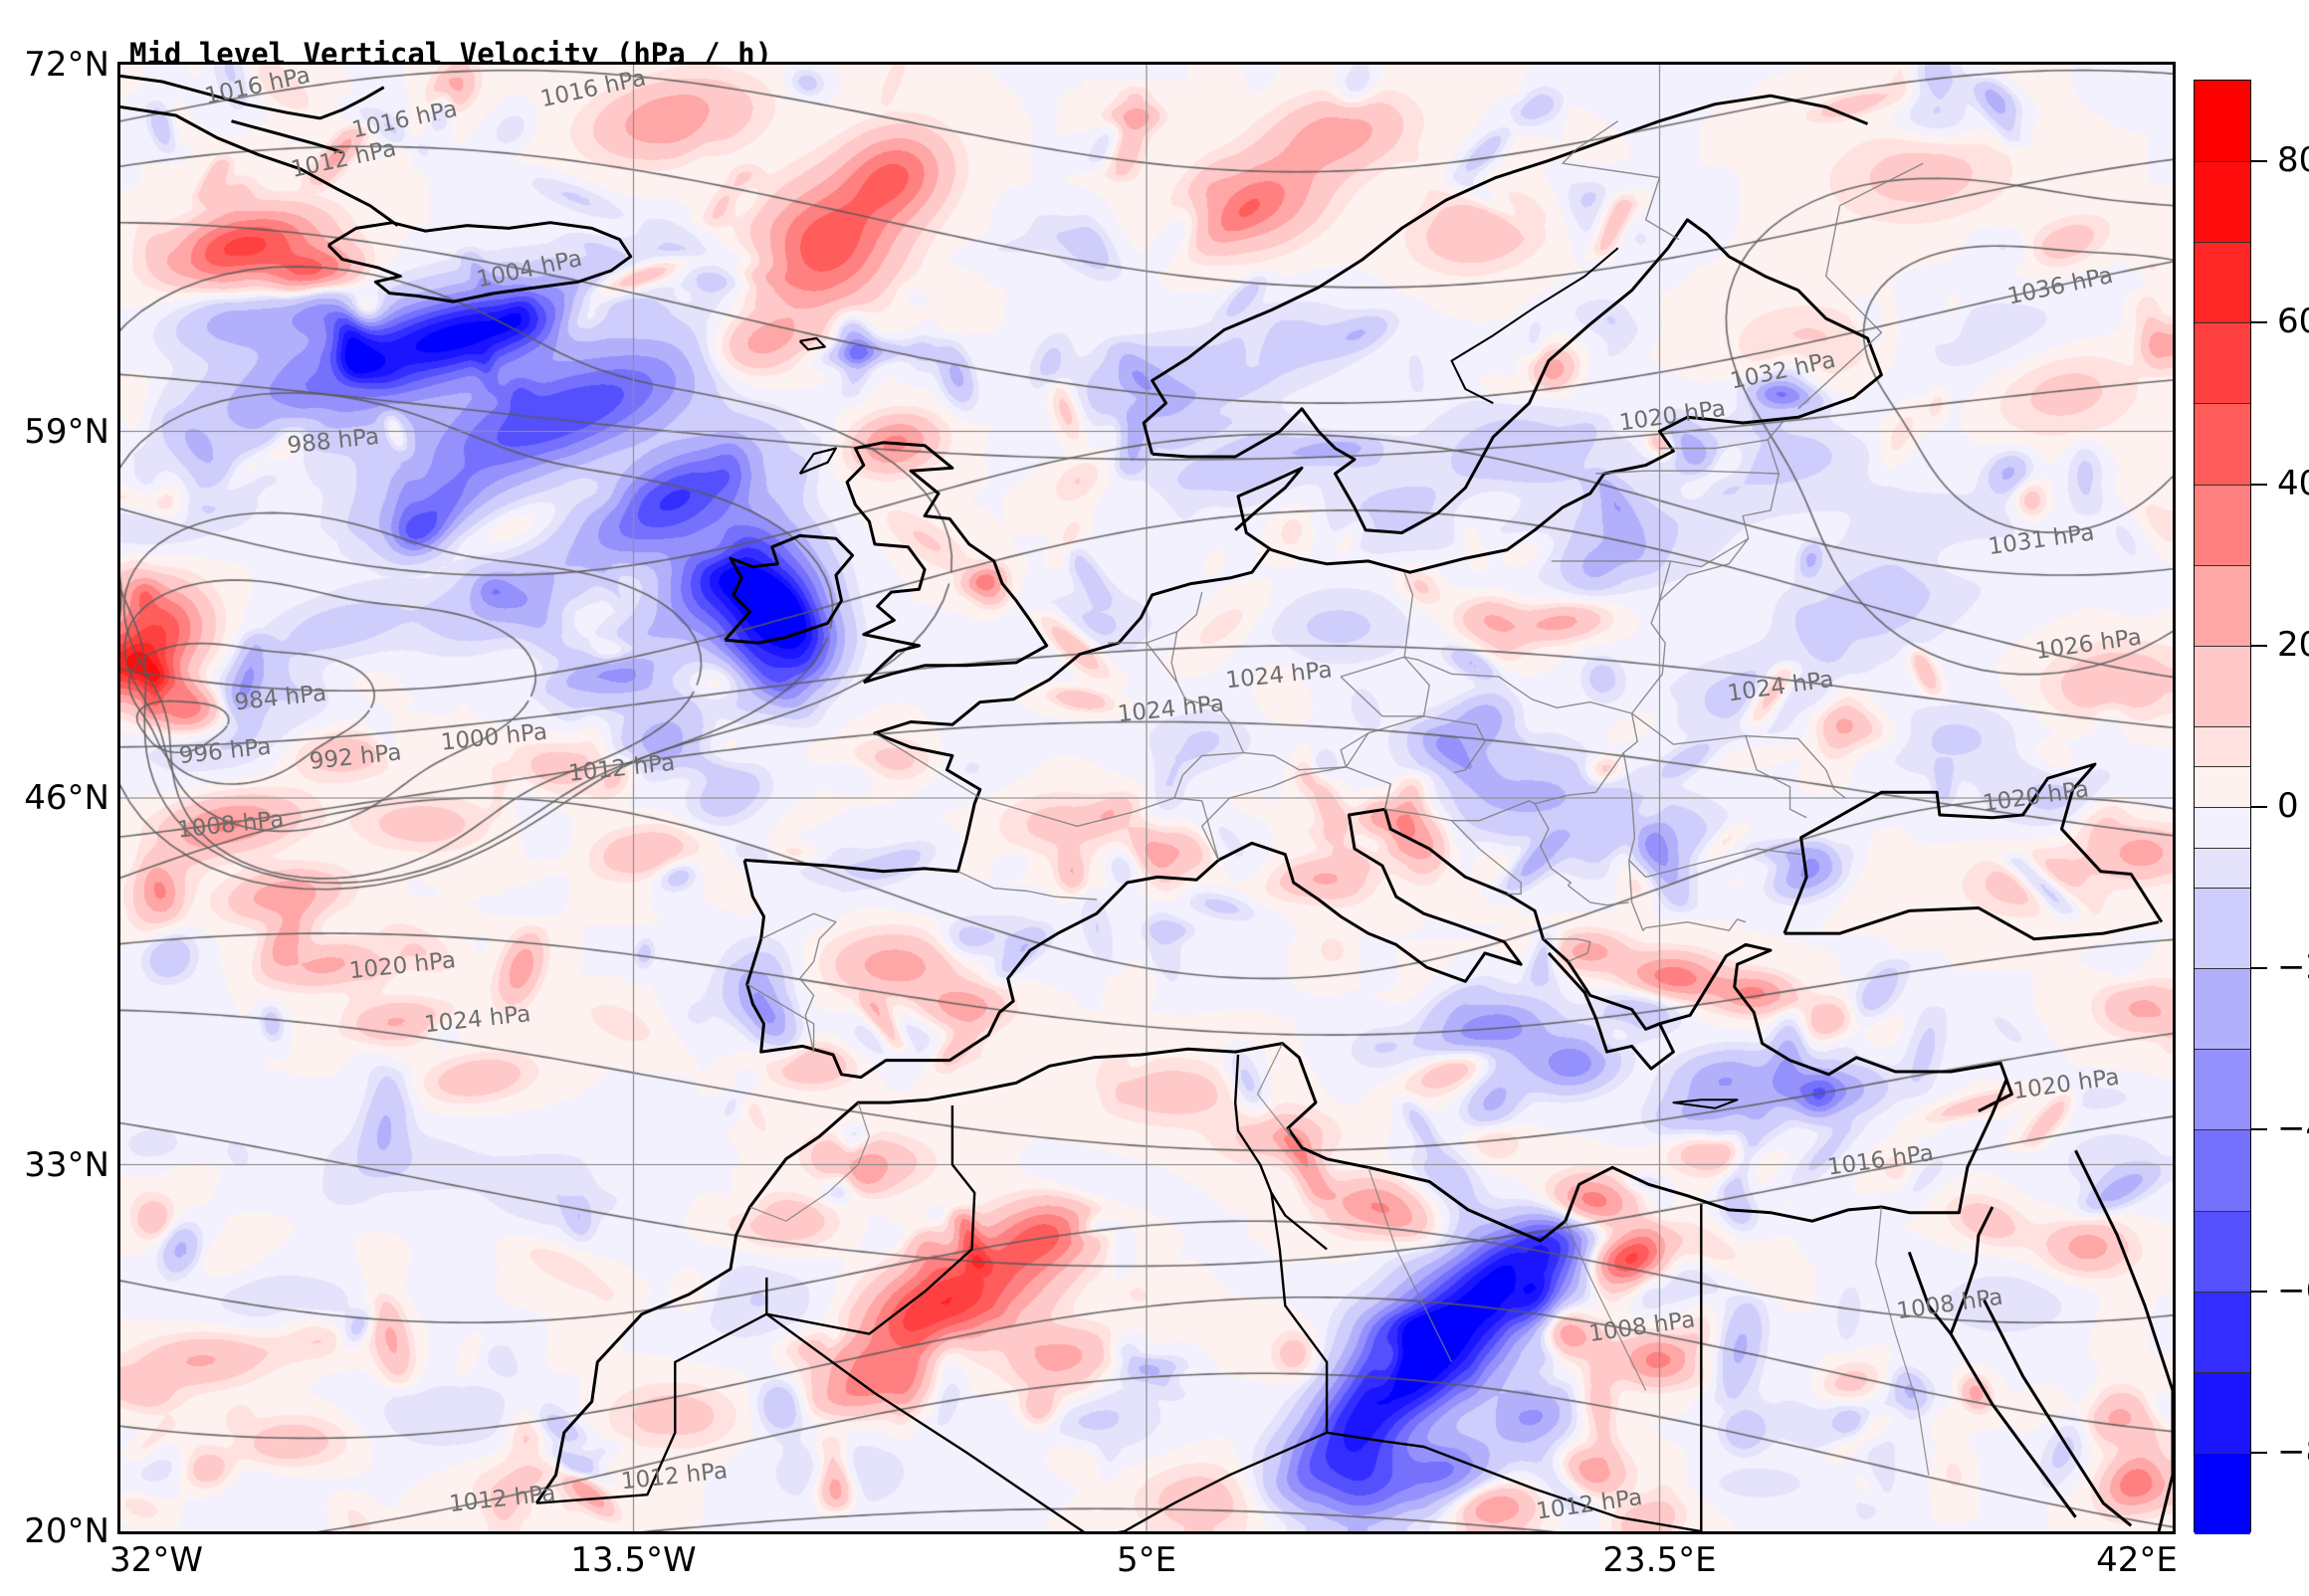 This screenshot has height=1596, width=2309. Describe the element at coordinates (2293, 483) in the screenshot. I see `colorbar-tick-label: 40` at that location.